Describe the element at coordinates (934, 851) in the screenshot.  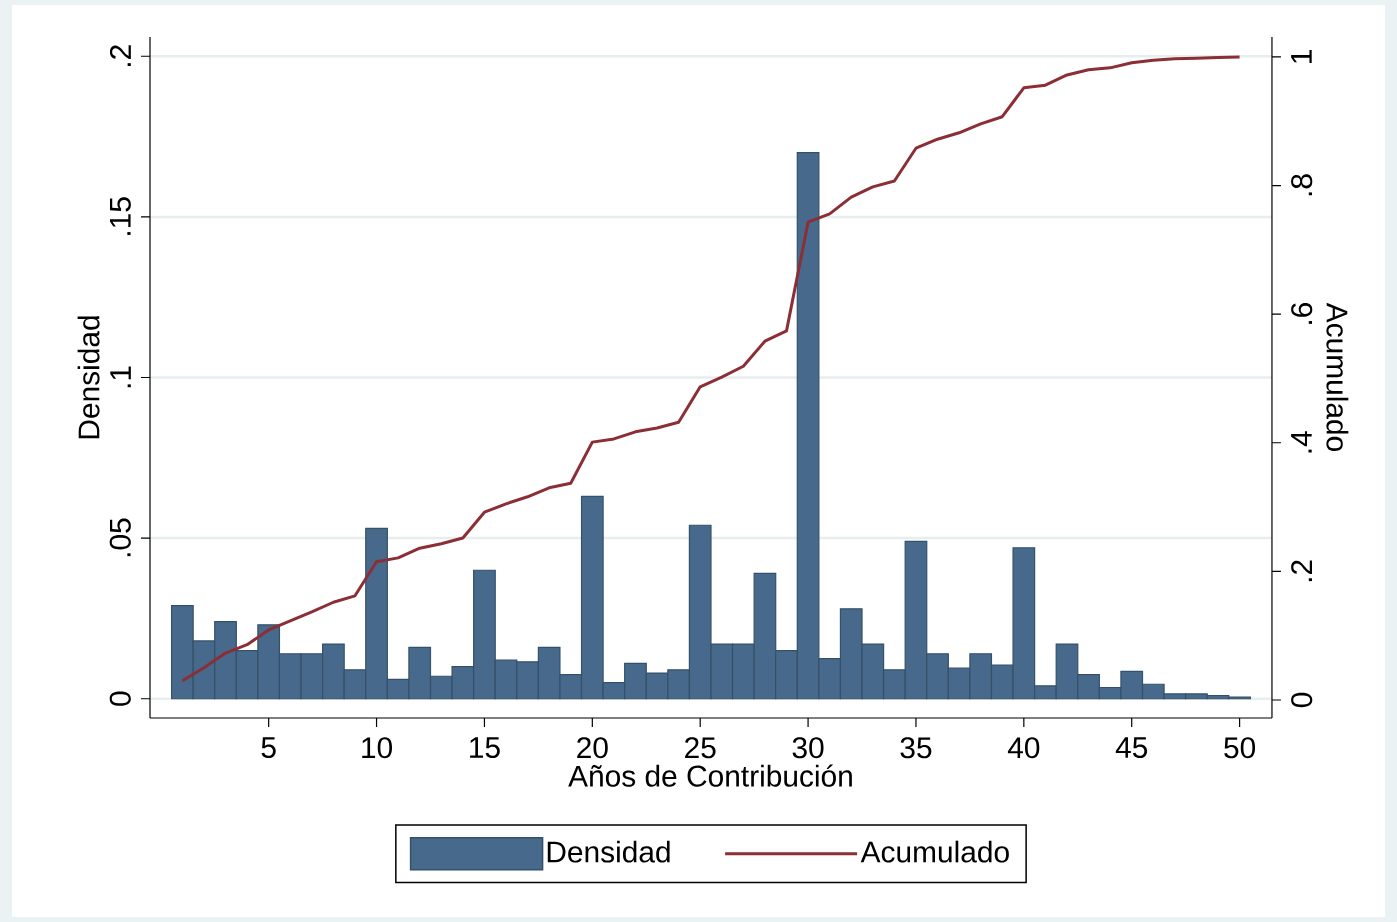
I see `legend-label: Acumulado` at that location.